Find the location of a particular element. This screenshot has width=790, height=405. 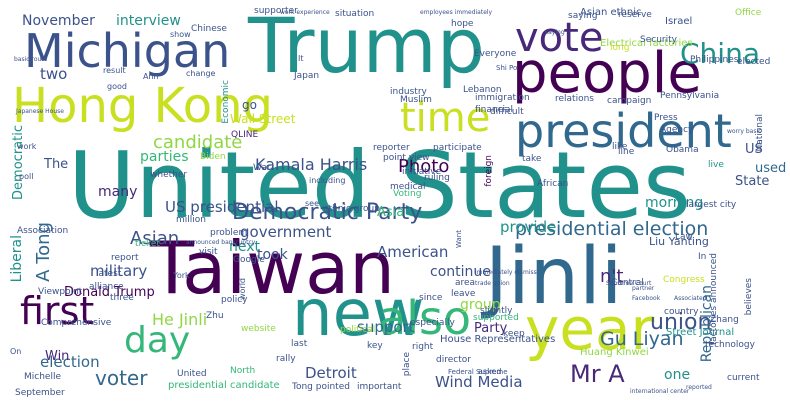

word-in: In is located at coordinates (702, 257).